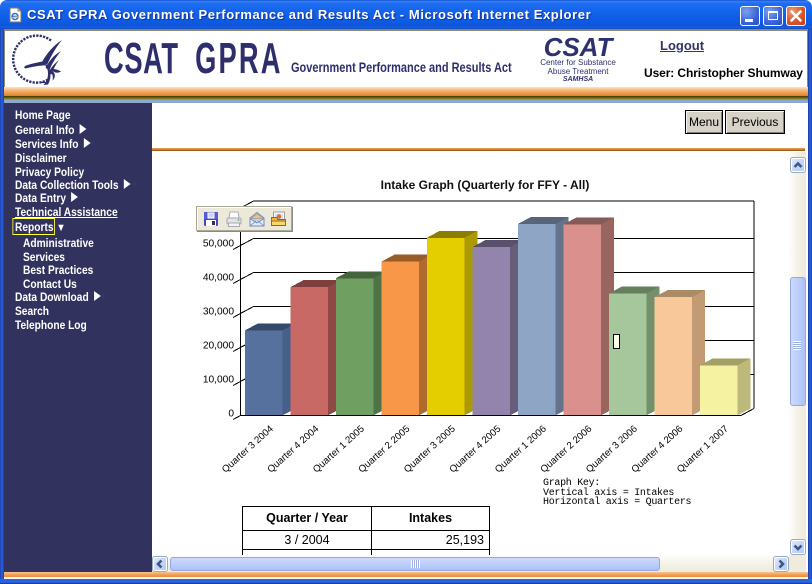 The height and width of the screenshot is (584, 812). Describe the element at coordinates (231, 414) in the screenshot. I see `svg-text: 0` at that location.